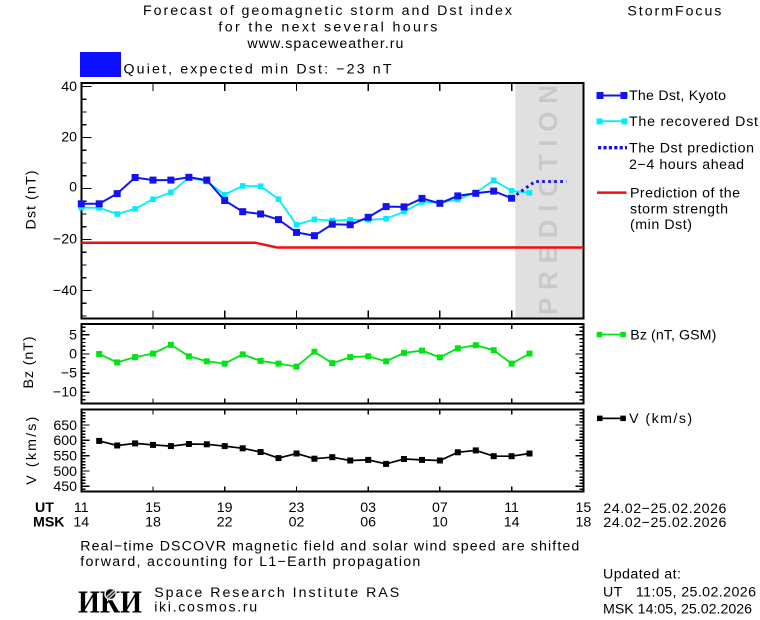 The height and width of the screenshot is (620, 760). I want to click on svg-text: The Dst, Kyoto, so click(677, 96).